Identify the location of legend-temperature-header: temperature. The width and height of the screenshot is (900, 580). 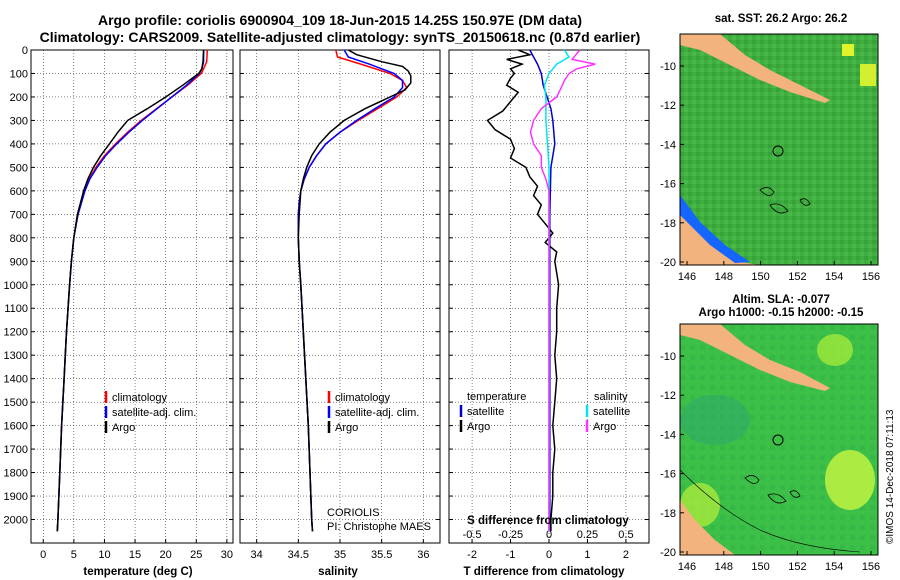
(496, 397).